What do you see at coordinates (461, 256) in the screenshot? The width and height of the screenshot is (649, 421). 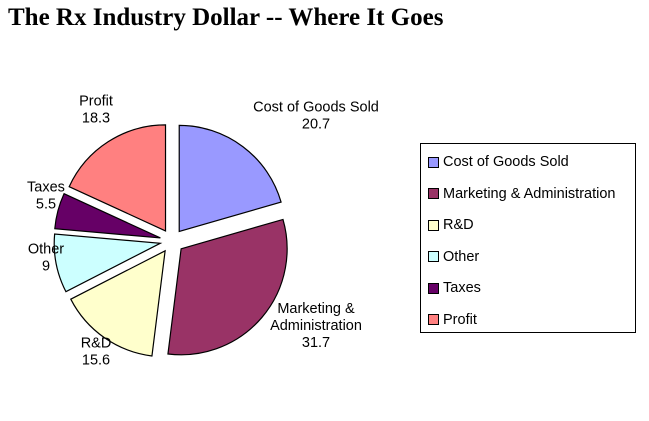 I see `legend-label: Other` at bounding box center [461, 256].